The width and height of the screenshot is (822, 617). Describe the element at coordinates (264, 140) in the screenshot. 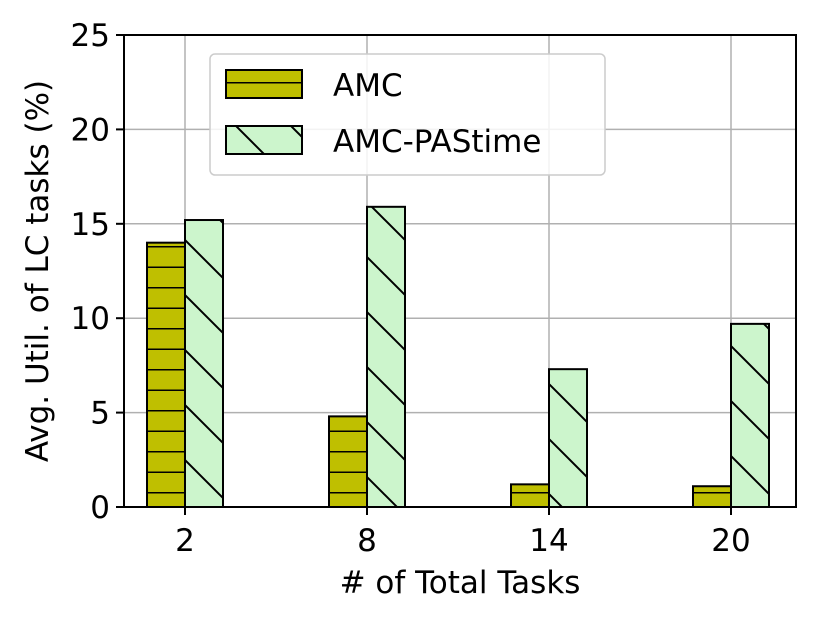

I see `legend-swatch-amc-pastime` at that location.